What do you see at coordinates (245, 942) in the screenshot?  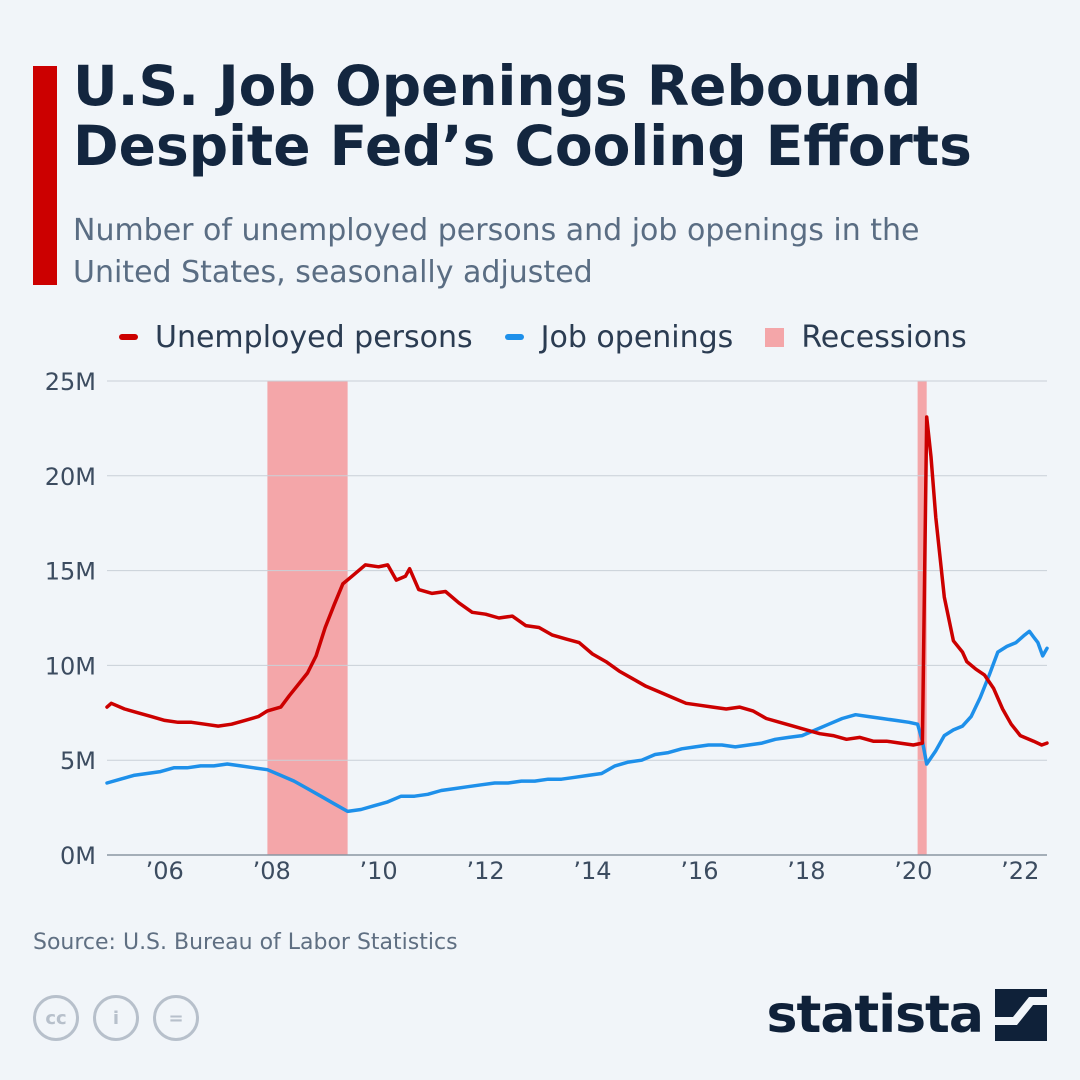 I see `source-note: Source: U.S. Bureau of Labor Statistics` at bounding box center [245, 942].